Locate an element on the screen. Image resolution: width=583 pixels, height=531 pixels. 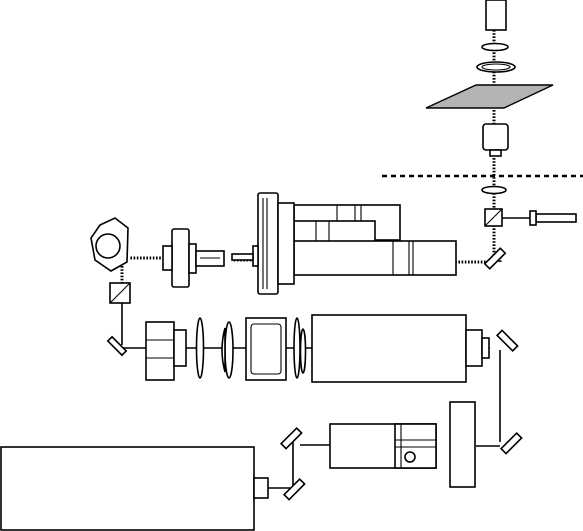
laser-module-collar is located at coordinates (180, 348).